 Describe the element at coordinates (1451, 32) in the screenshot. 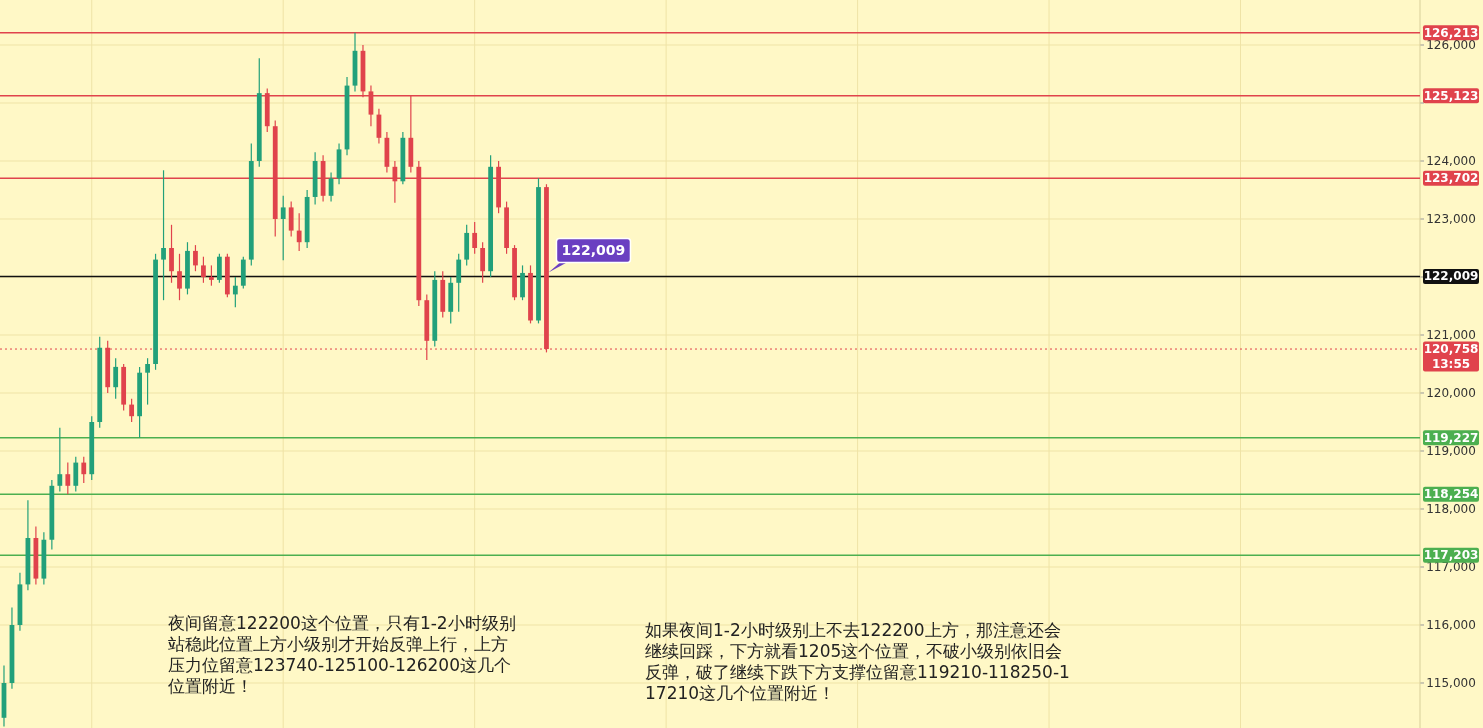

I see `ref-line-label: 126,213` at that location.